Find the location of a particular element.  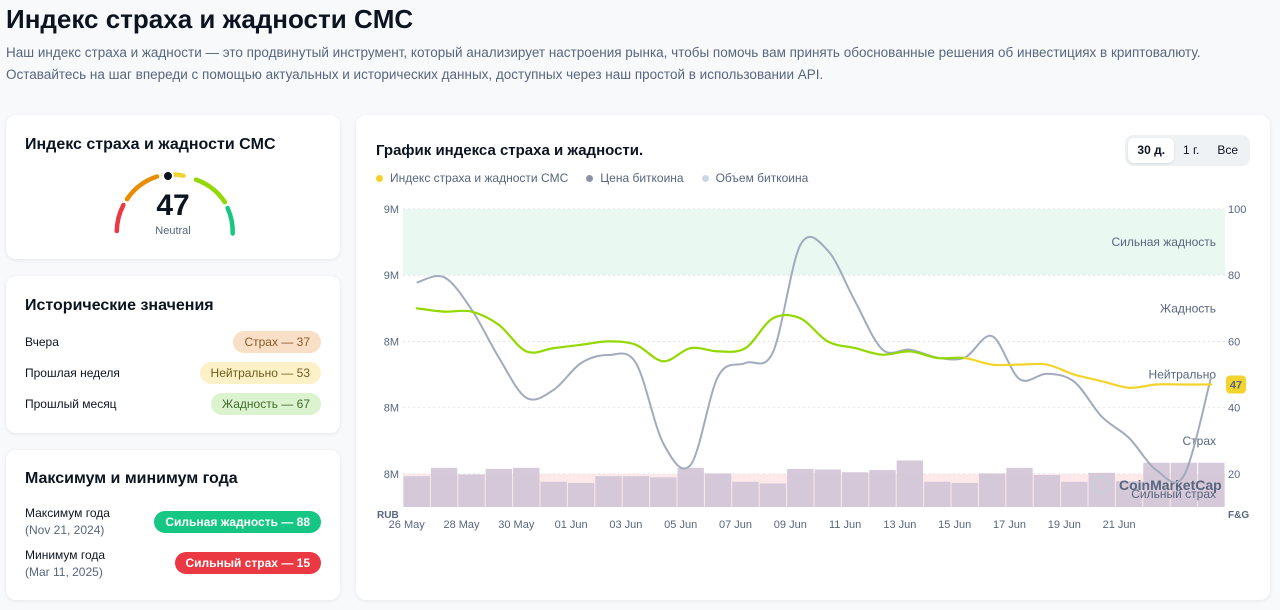

hist-last-week-label: Прошлая неделя is located at coordinates (72, 373).